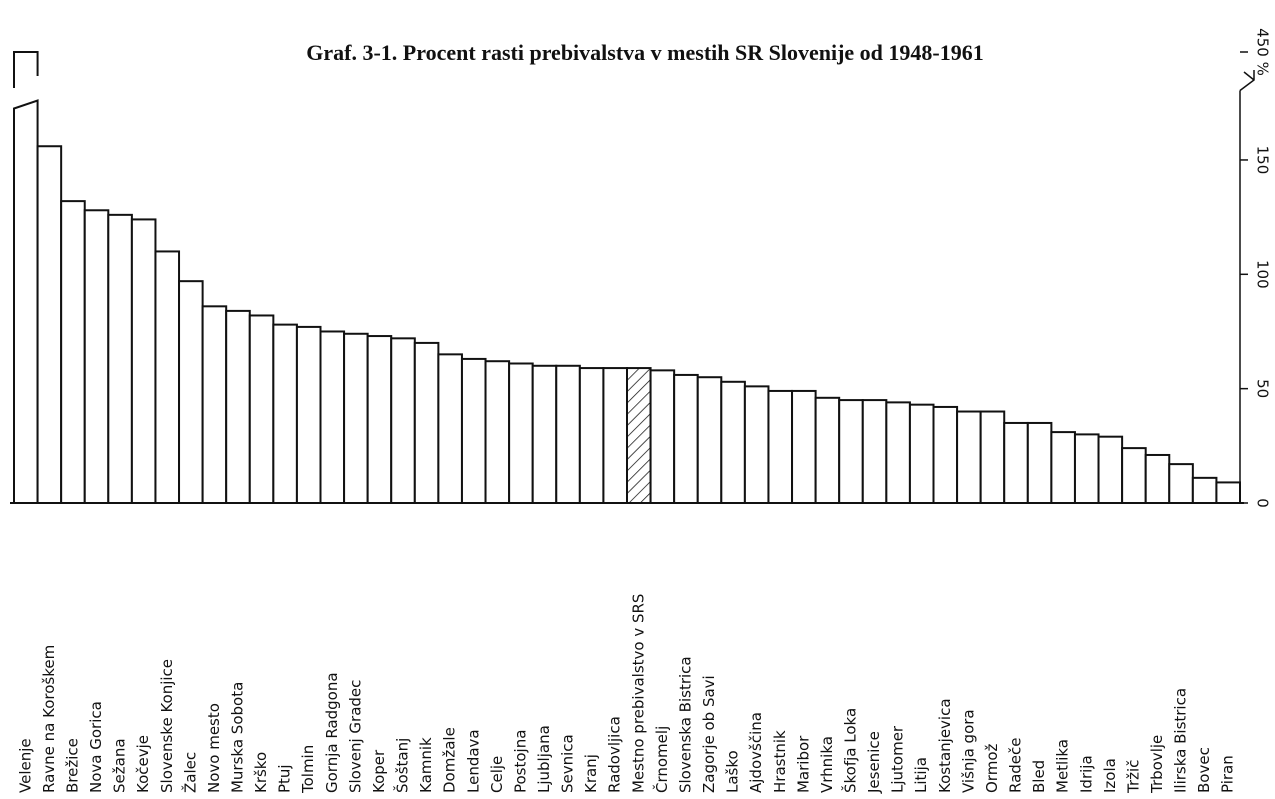 This screenshot has width=1275, height=799. What do you see at coordinates (1133, 777) in the screenshot?
I see `x-tick-label: Tržič` at bounding box center [1133, 777].